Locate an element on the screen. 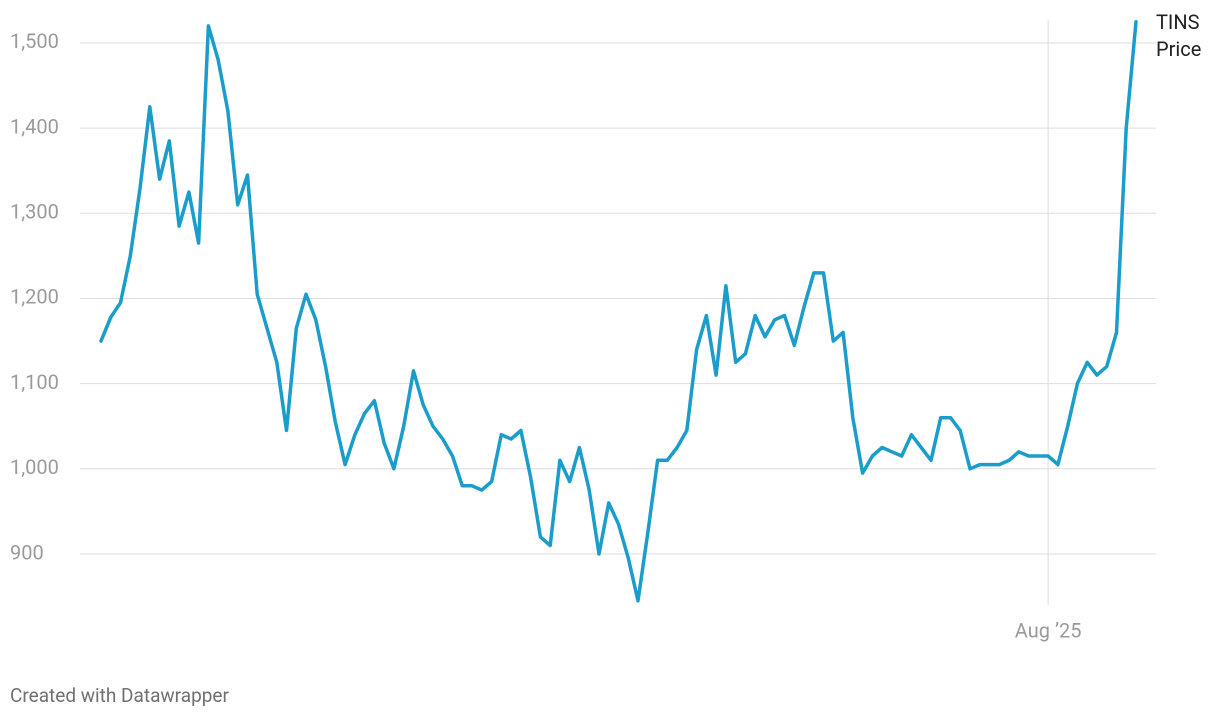 The image size is (1220, 722). y-tick-label: 1,400 is located at coordinates (34, 126).